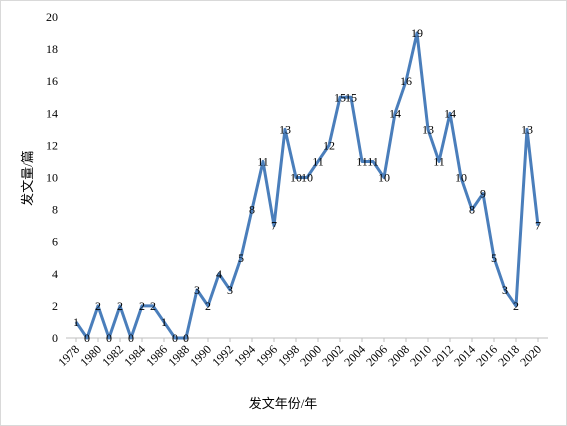 This screenshot has width=567, height=426. What do you see at coordinates (55, 210) in the screenshot?
I see `y-tick-label: 8` at bounding box center [55, 210].